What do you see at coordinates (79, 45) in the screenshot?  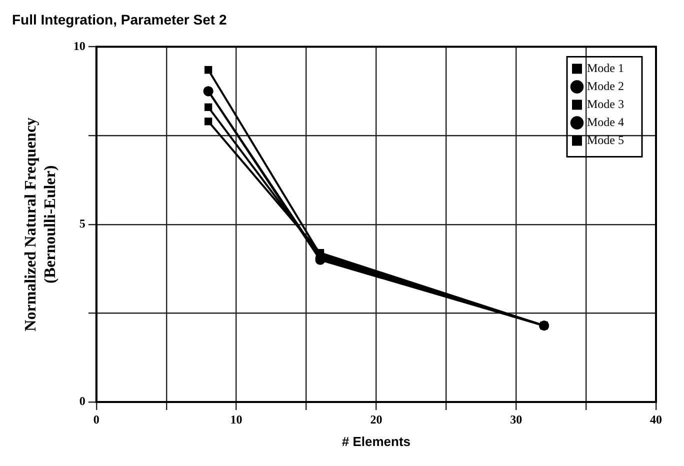 I see `y-tick-label: 10` at bounding box center [79, 45].